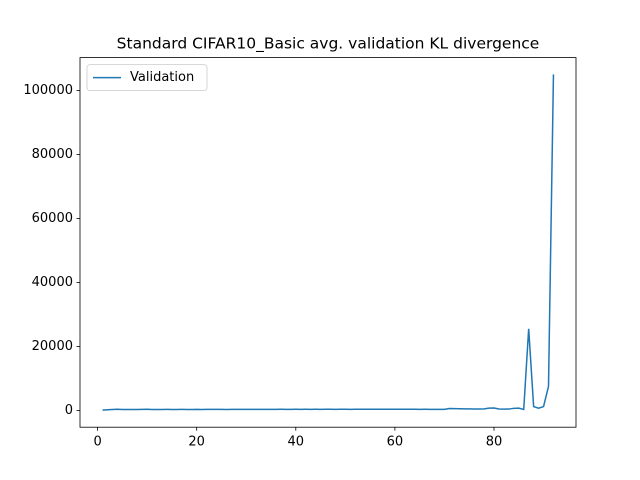 The height and width of the screenshot is (480, 640). Describe the element at coordinates (296, 442) in the screenshot. I see `x-tick-label: 40` at that location.